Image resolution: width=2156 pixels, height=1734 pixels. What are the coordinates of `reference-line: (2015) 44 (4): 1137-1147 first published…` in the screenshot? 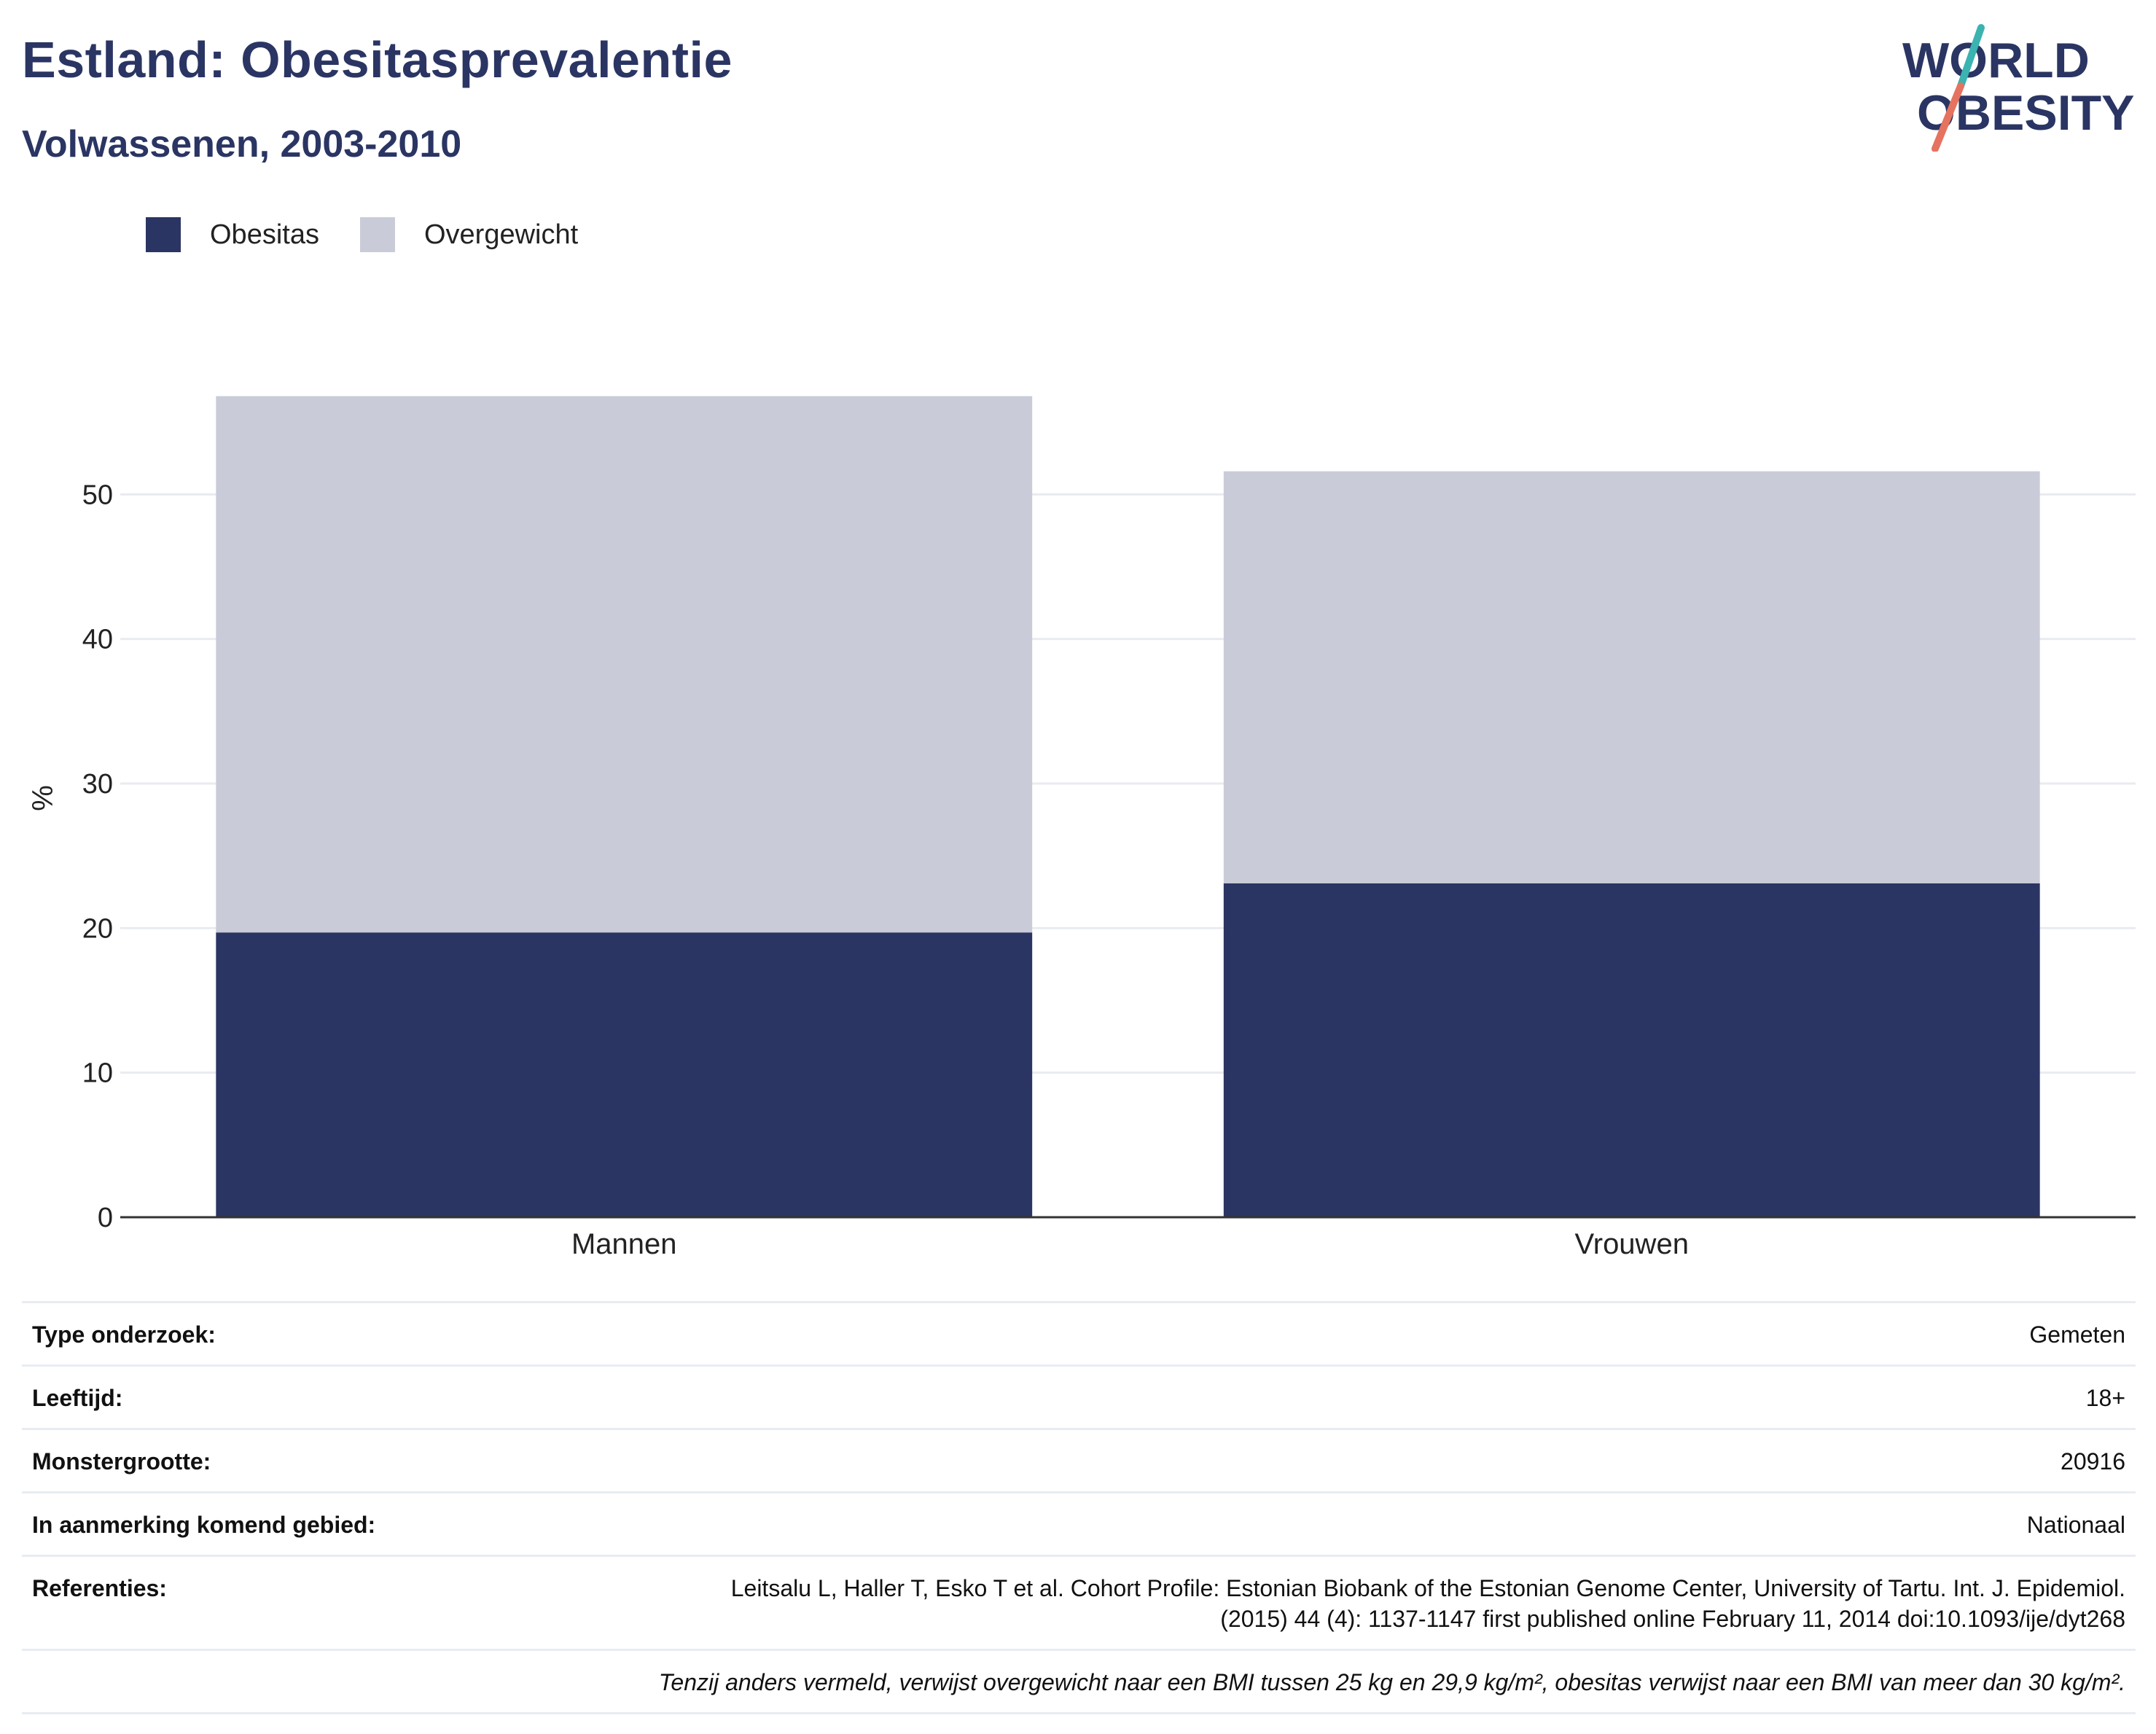 It's located at (1673, 1619).